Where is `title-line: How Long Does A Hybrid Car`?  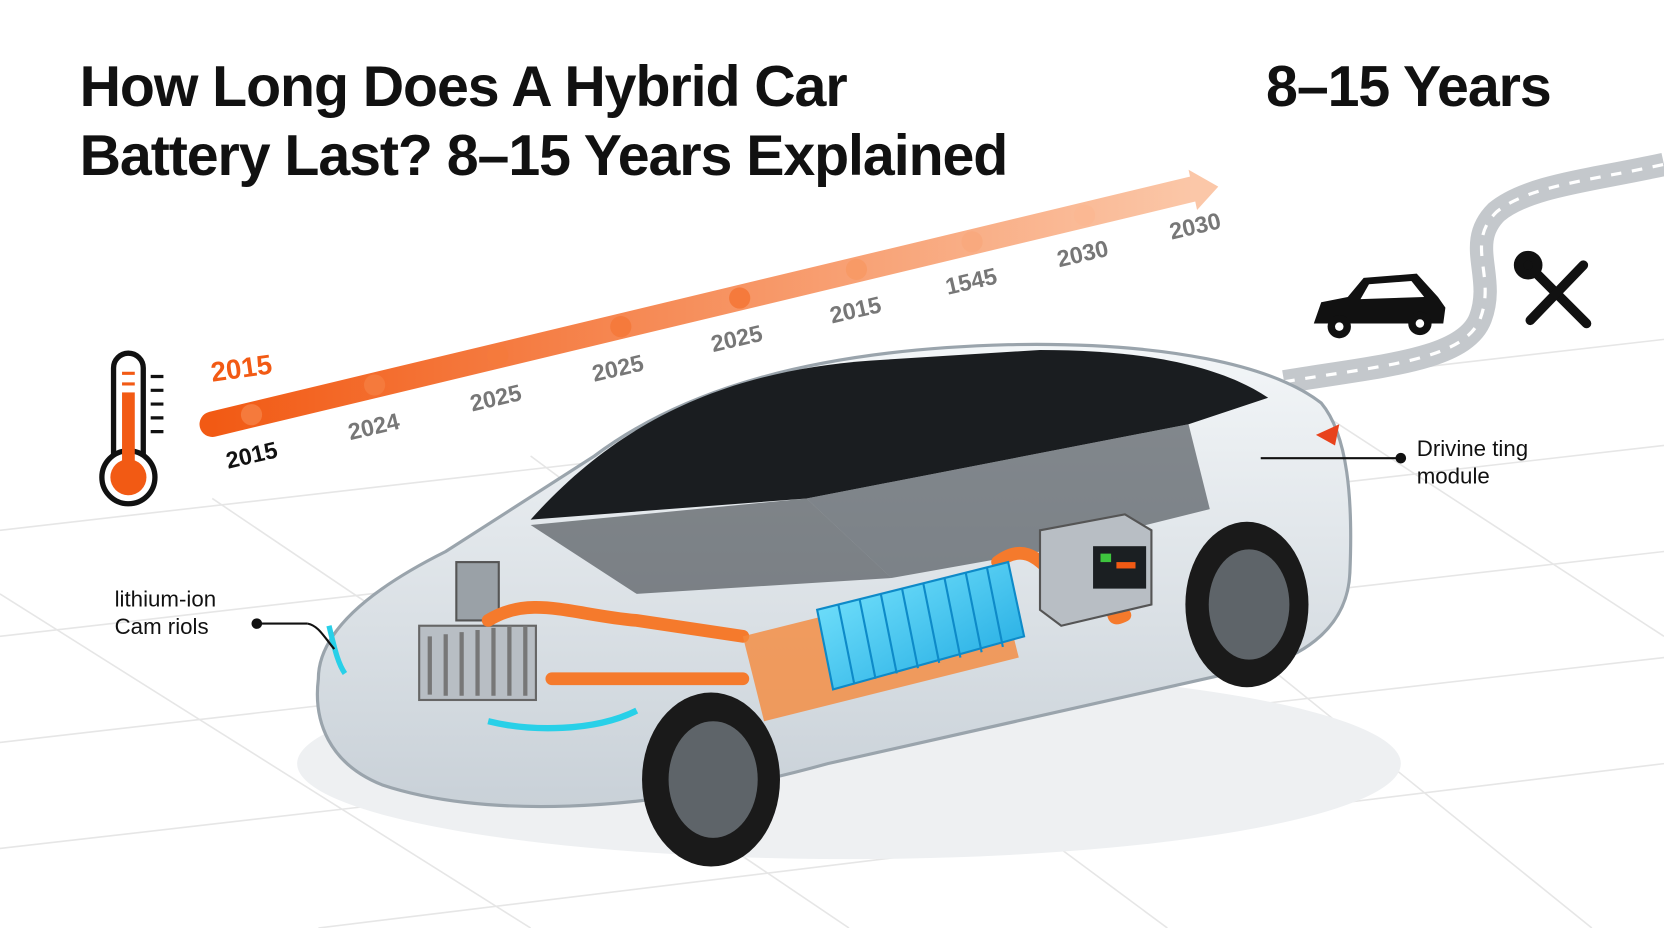
title-line: How Long Does A Hybrid Car is located at coordinates (464, 87).